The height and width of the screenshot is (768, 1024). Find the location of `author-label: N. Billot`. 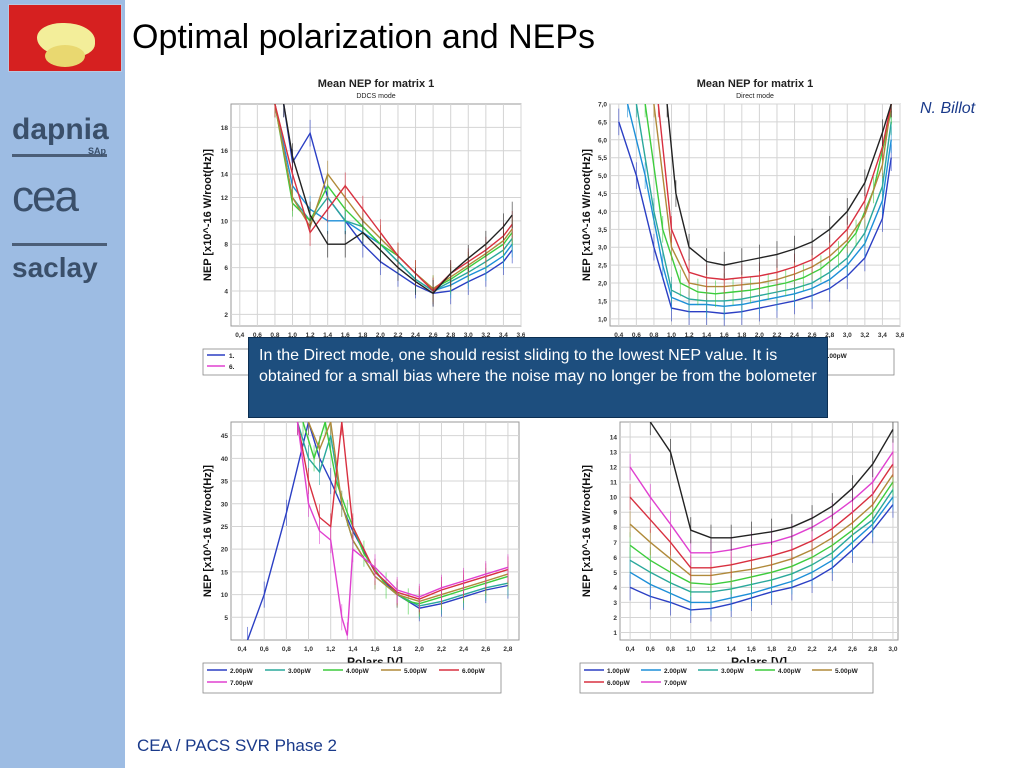

author-label: N. Billot is located at coordinates (948, 108).